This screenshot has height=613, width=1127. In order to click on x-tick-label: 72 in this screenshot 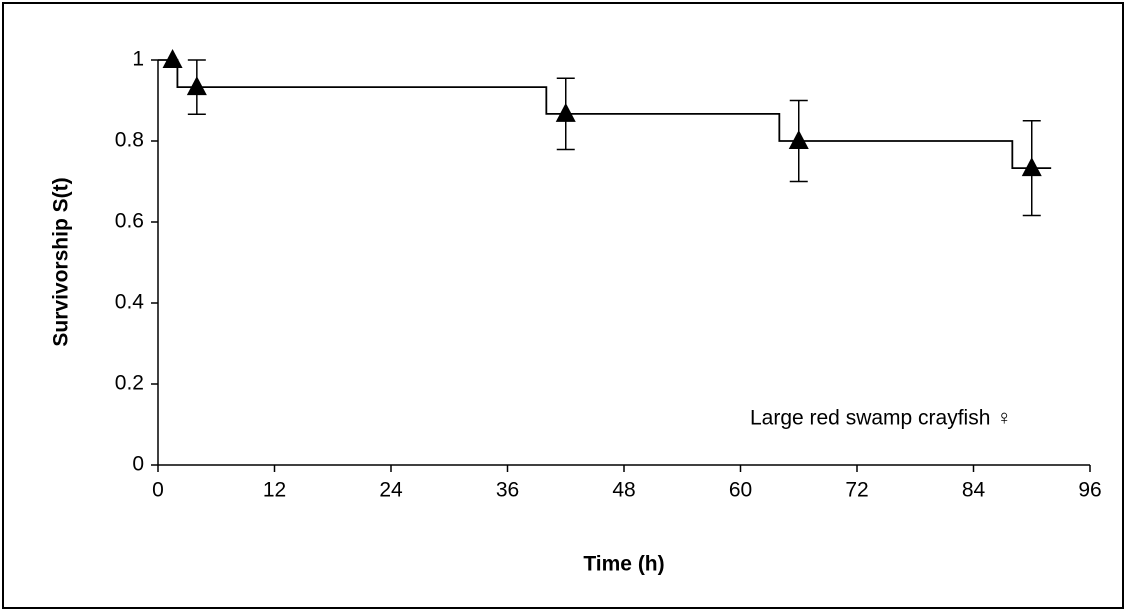, I will do `click(856, 490)`.